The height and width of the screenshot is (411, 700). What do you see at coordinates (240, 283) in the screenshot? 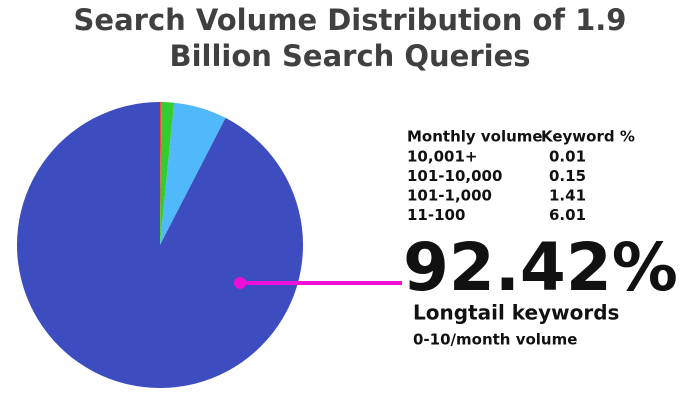
I see `pointer-dot` at bounding box center [240, 283].